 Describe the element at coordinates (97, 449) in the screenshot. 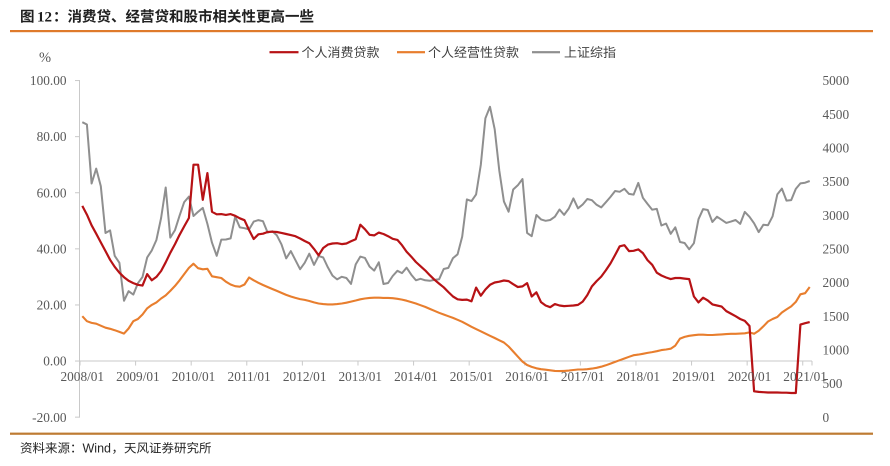

I see `svg-text: Wind` at that location.